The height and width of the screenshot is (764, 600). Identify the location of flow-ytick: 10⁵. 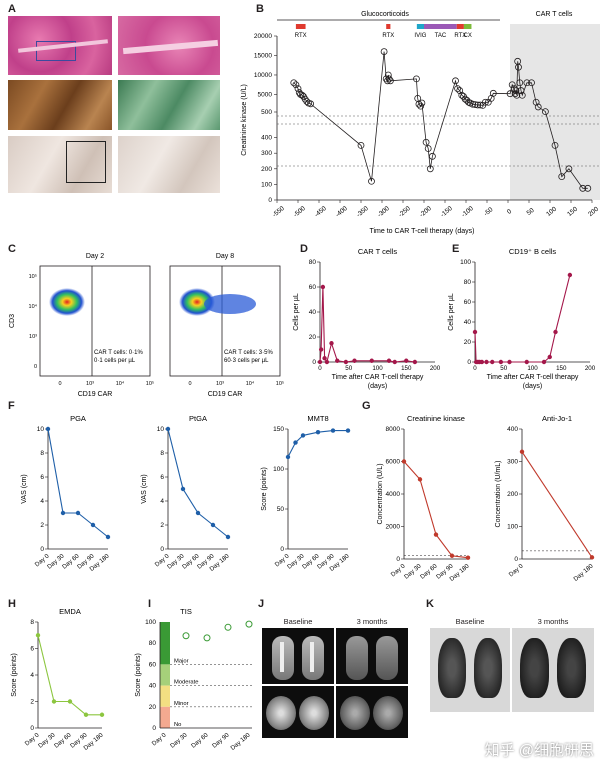
(33, 276).